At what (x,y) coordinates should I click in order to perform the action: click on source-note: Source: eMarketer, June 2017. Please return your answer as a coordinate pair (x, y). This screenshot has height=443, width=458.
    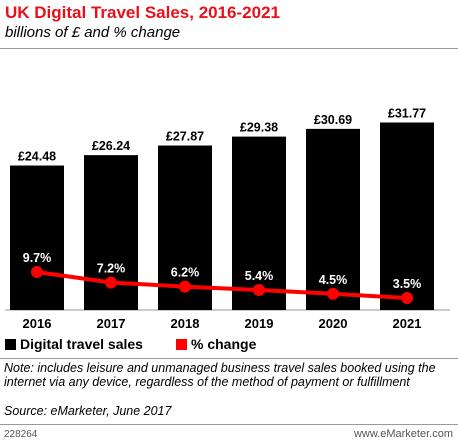
    Looking at the image, I should click on (88, 411).